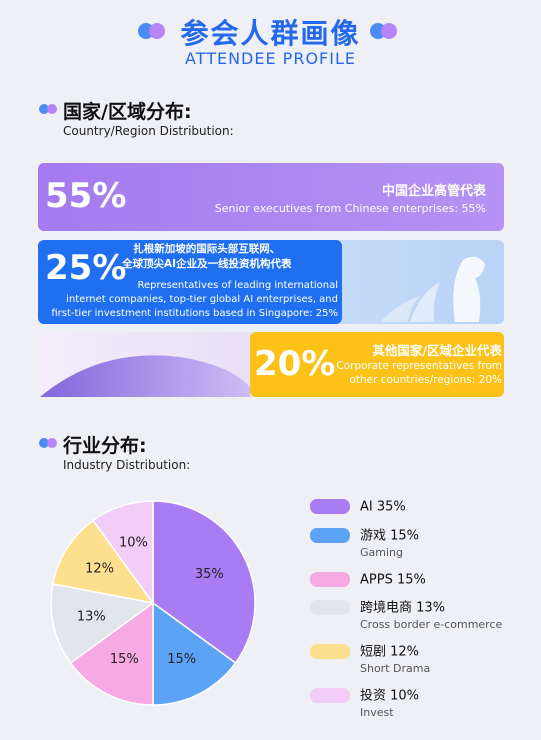  I want to click on card-title: 中国企业高管代表, so click(433, 191).